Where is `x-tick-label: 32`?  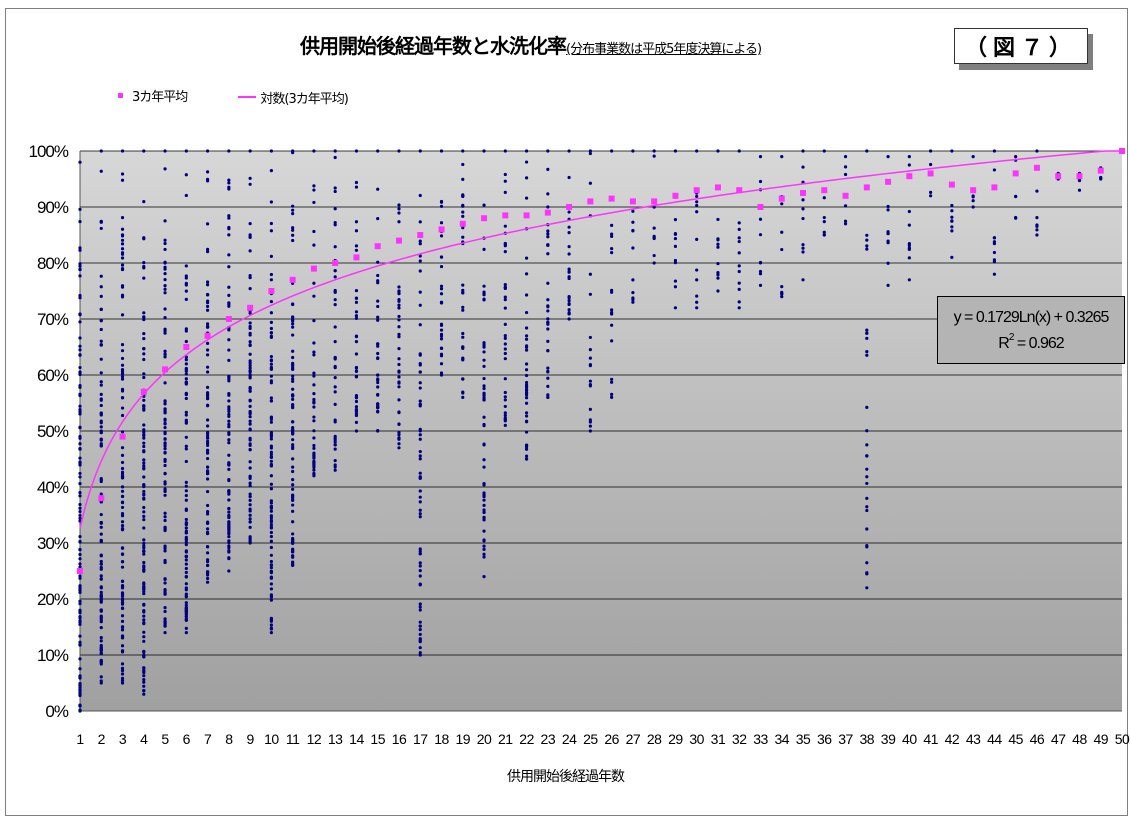 x-tick-label: 32 is located at coordinates (739, 739).